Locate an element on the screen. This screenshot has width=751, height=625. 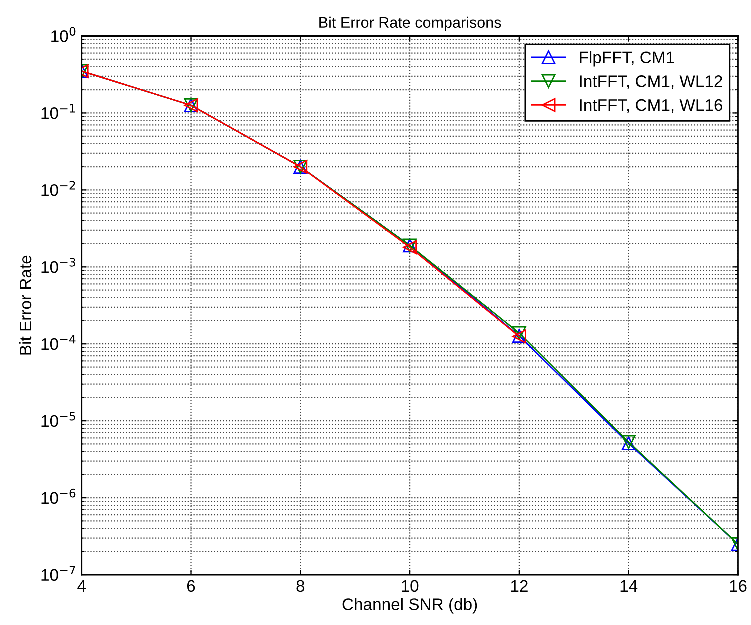
x-tick-label: 16 is located at coordinates (738, 586).